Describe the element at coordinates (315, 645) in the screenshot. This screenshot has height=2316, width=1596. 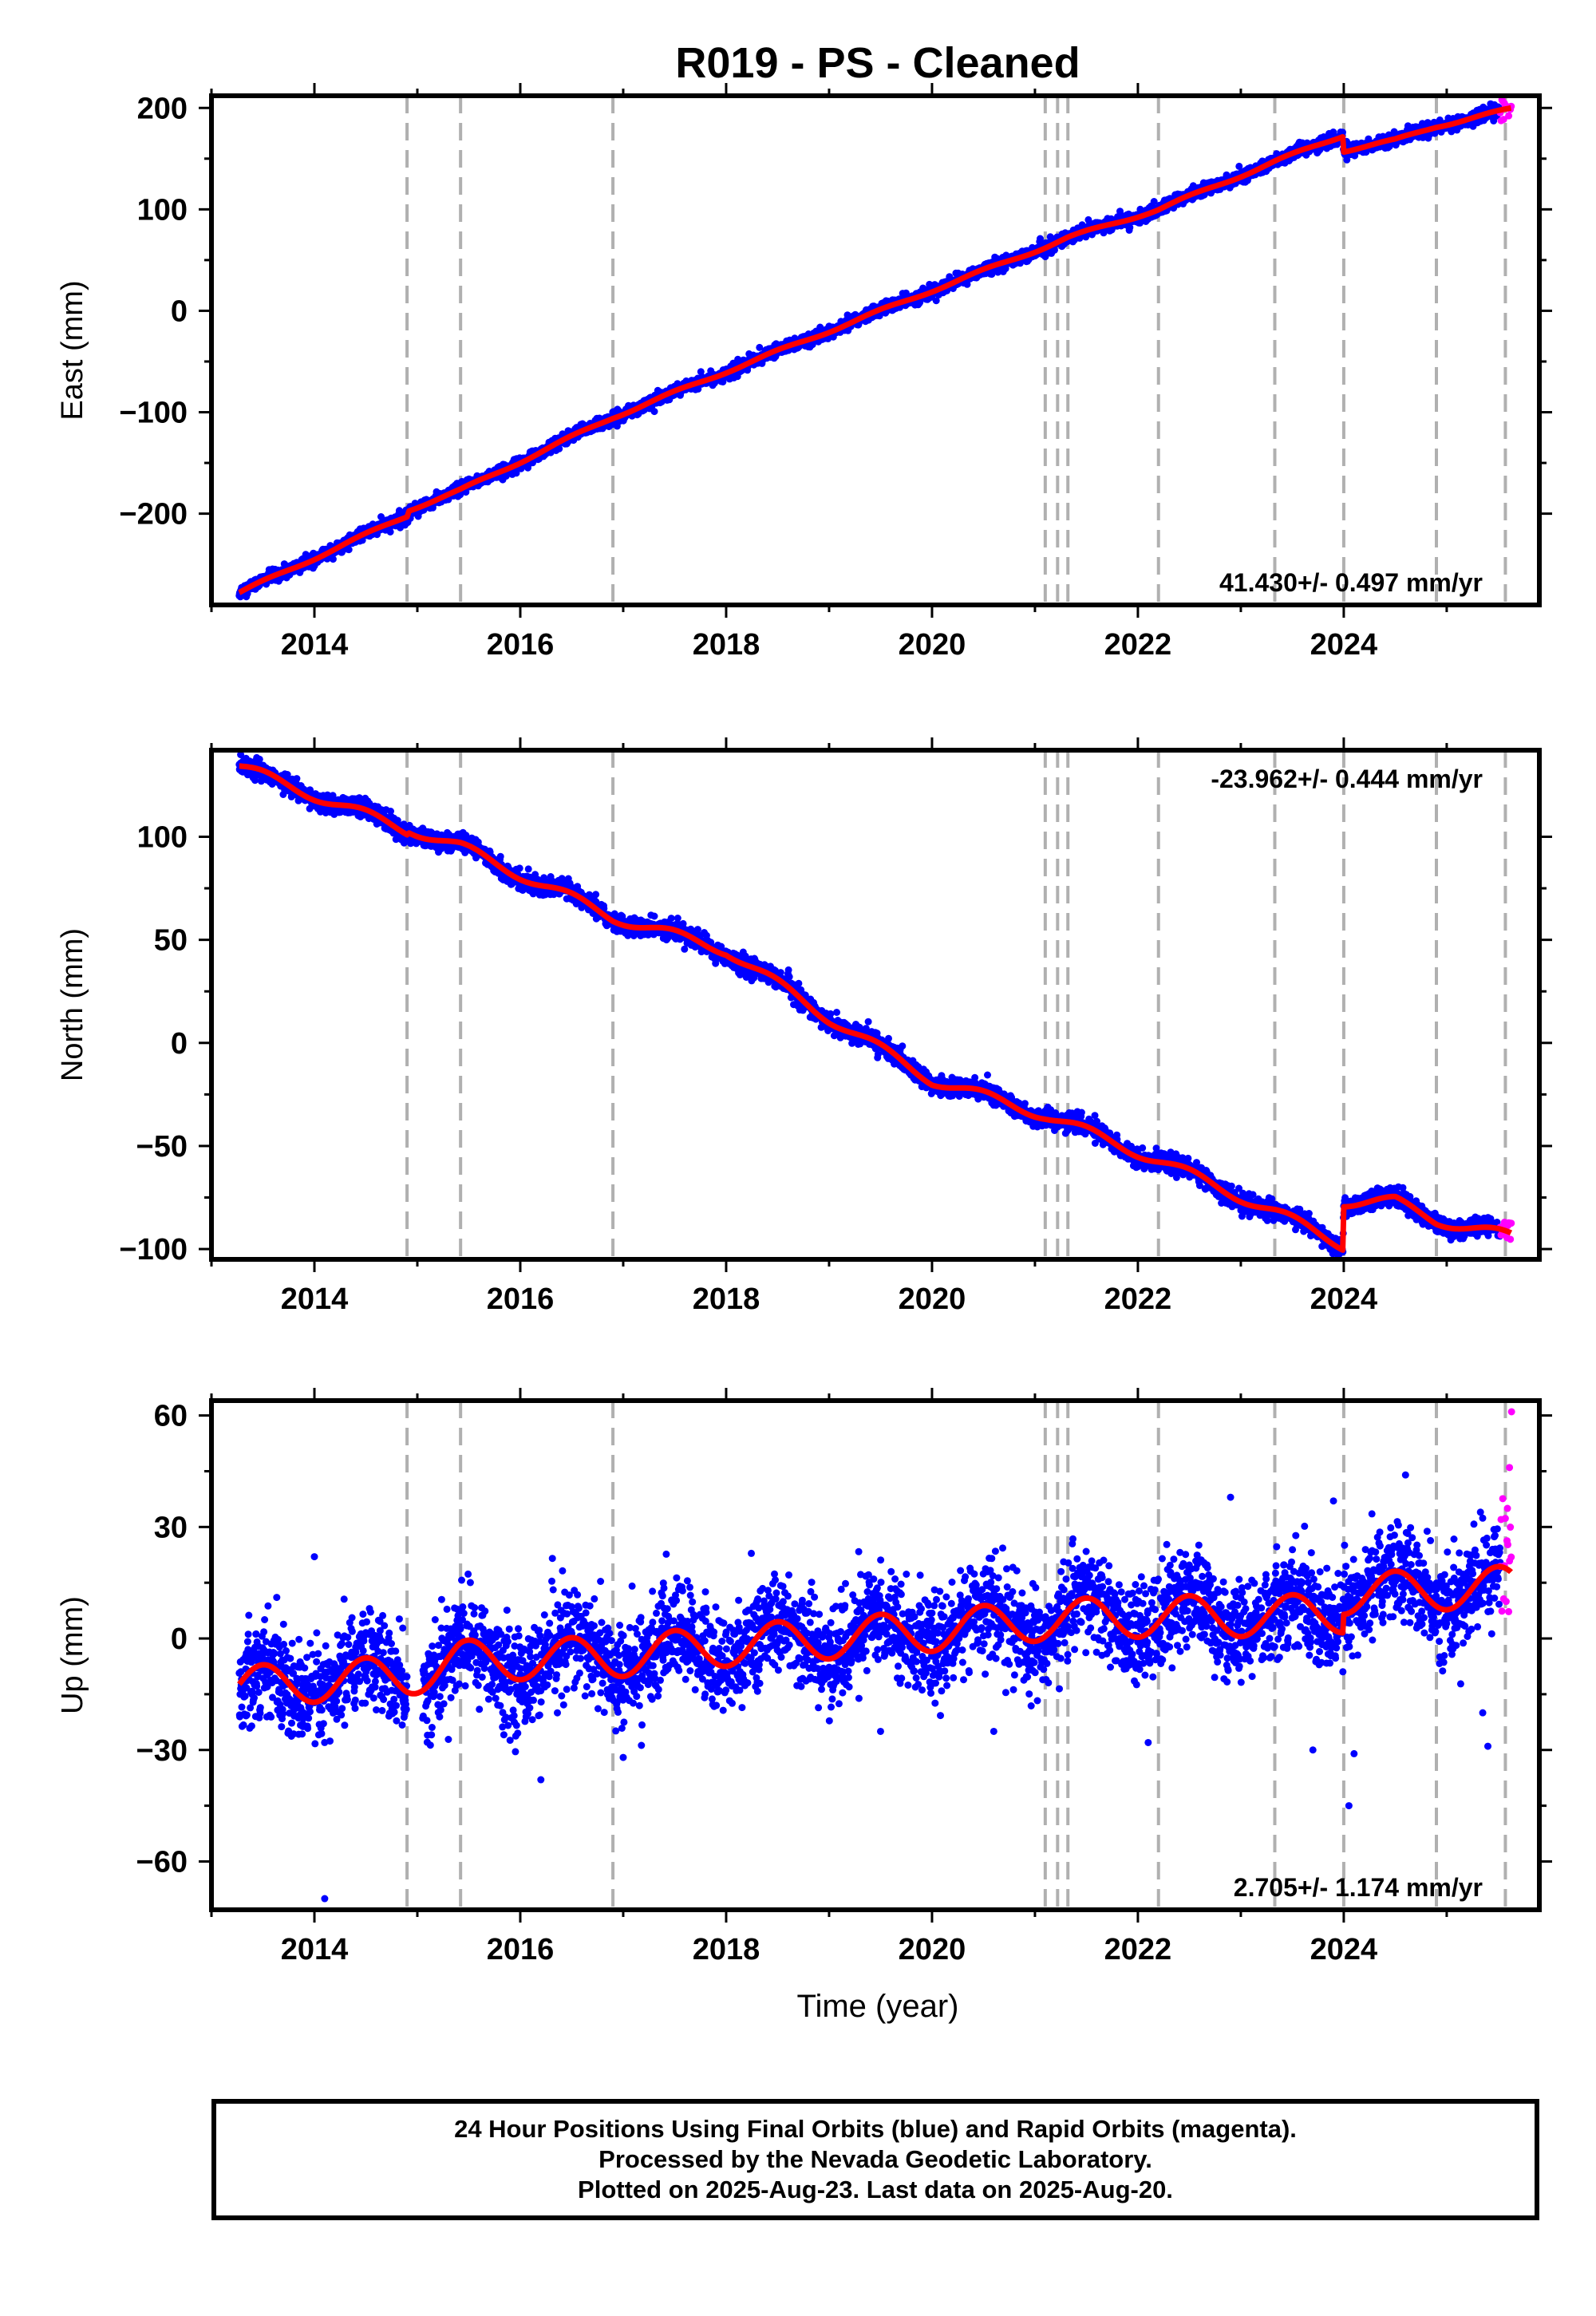
I see `x-tick-label: 2014` at that location.